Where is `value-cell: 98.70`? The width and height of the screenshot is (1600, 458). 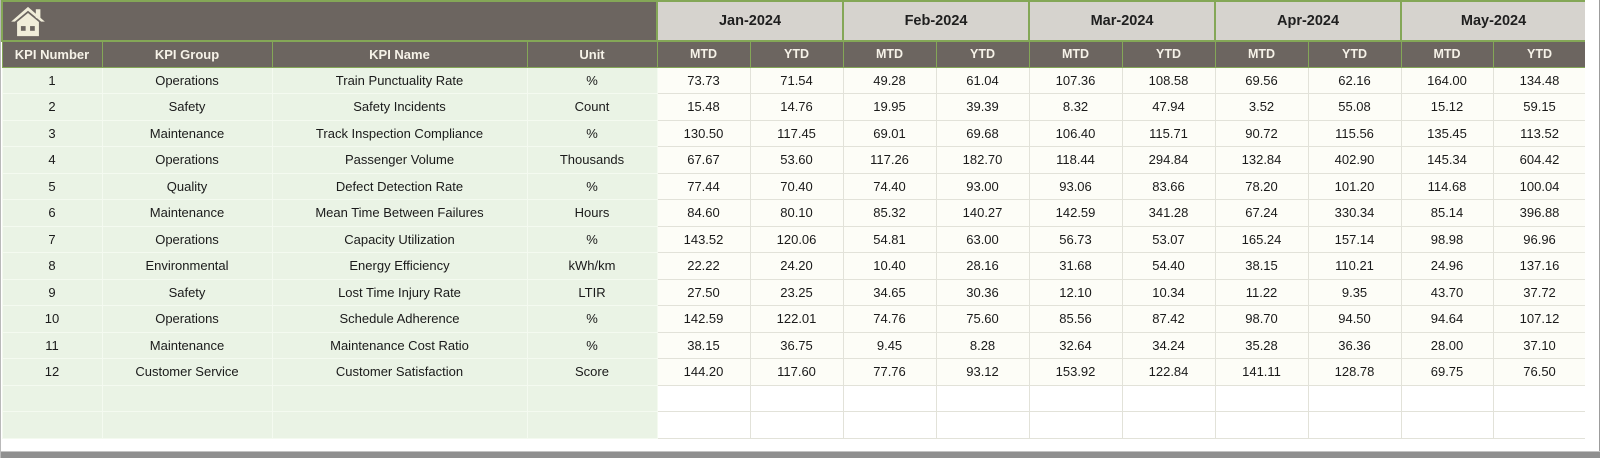
value-cell: 98.70 is located at coordinates (1261, 319).